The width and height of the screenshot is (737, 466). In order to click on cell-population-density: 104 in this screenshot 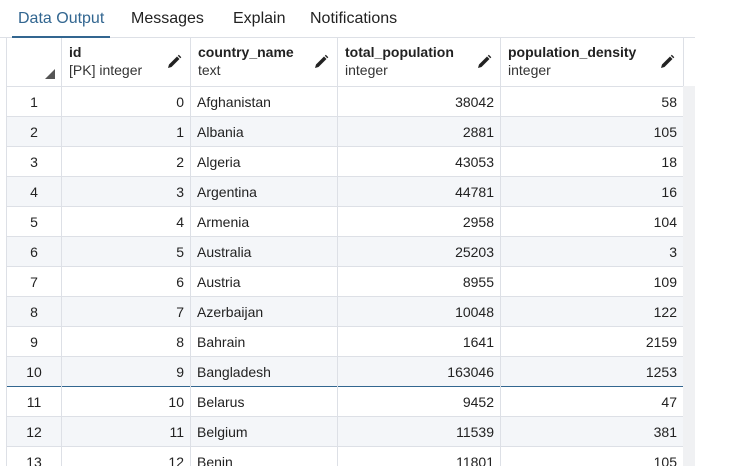, I will do `click(592, 222)`.